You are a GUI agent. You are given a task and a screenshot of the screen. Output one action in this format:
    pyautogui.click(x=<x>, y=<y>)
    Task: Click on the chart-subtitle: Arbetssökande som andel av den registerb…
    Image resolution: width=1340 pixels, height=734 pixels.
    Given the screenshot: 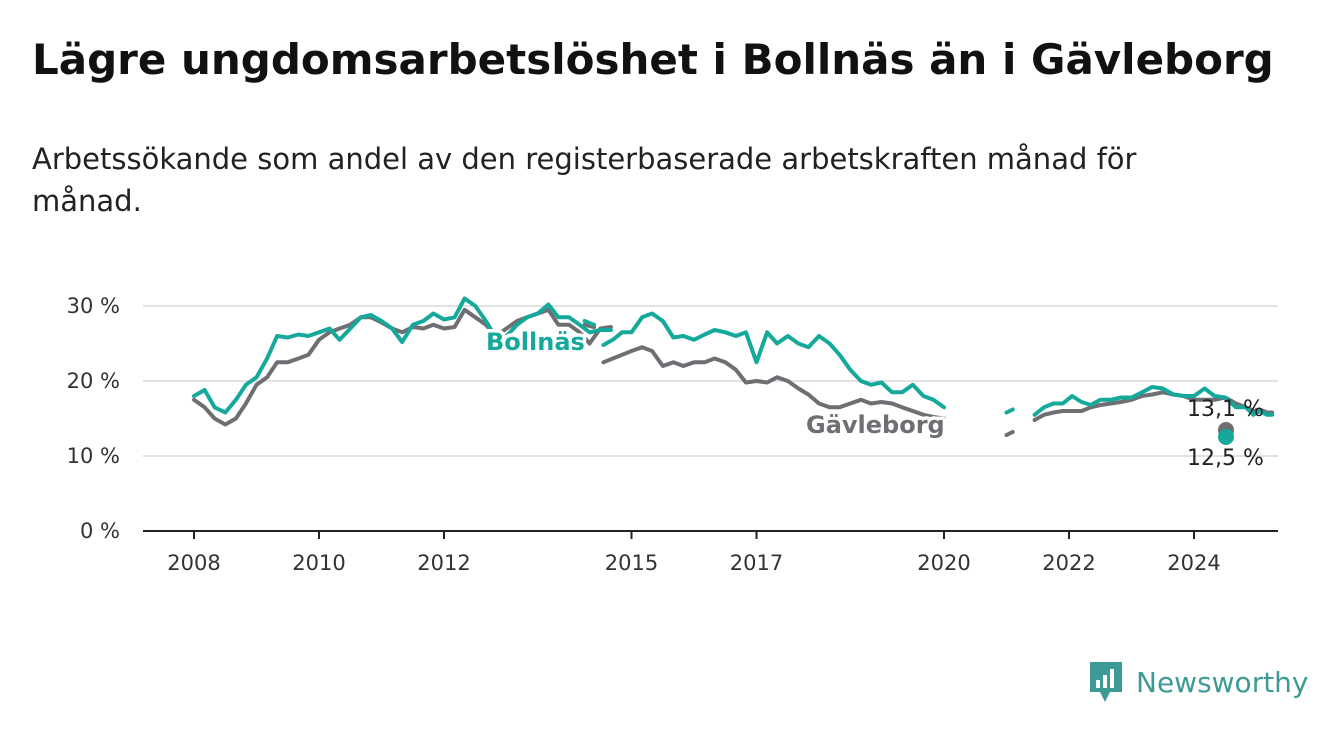 What is the action you would take?
    pyautogui.click(x=584, y=180)
    